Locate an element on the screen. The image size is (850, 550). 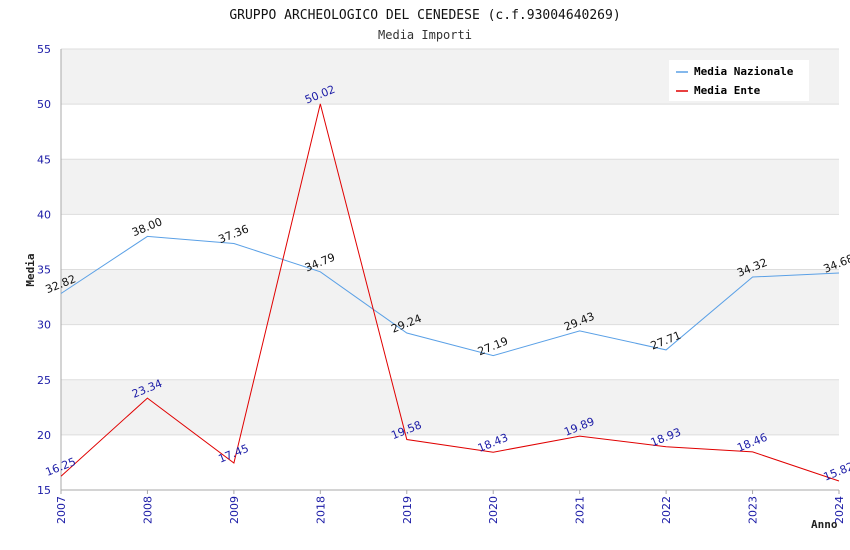
data-label: 17.45 is located at coordinates (234, 454).